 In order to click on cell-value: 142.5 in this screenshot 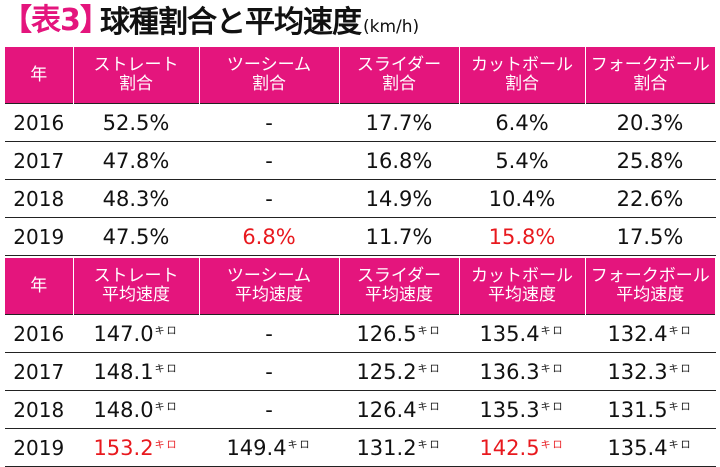, I will do `click(509, 447)`.